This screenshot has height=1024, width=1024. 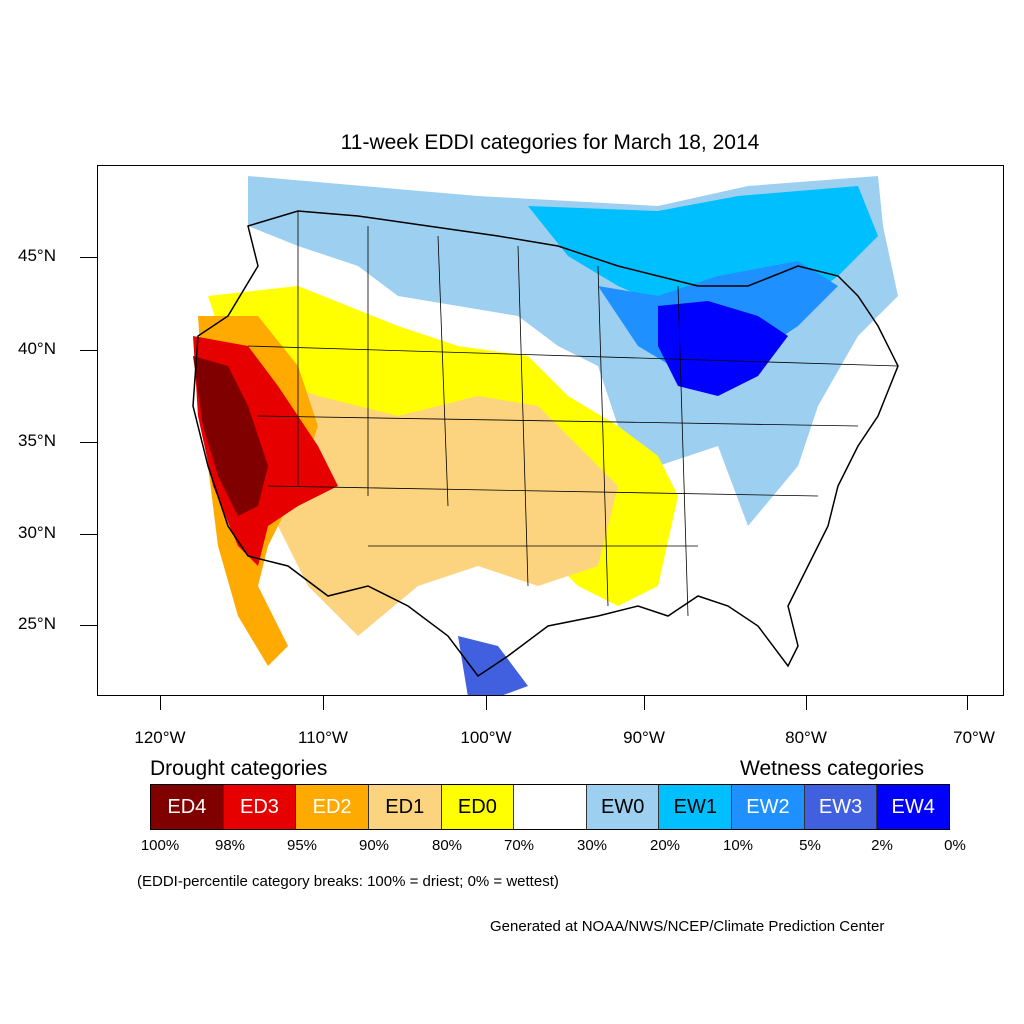 What do you see at coordinates (230, 436) in the screenshot?
I see `dry-region-ed4` at bounding box center [230, 436].